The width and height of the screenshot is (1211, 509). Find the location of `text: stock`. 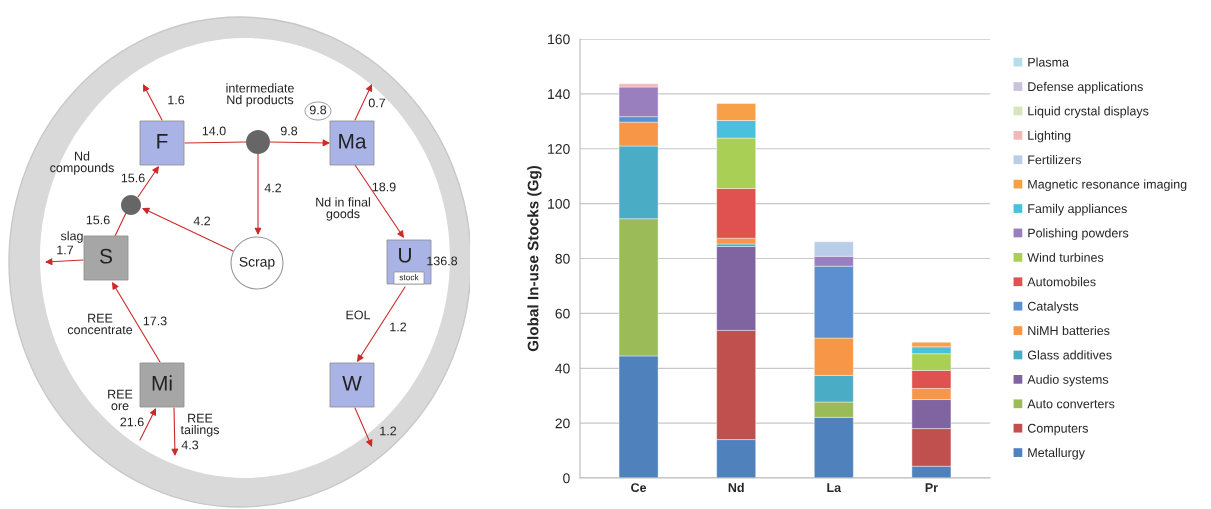

text: stock is located at coordinates (409, 277).